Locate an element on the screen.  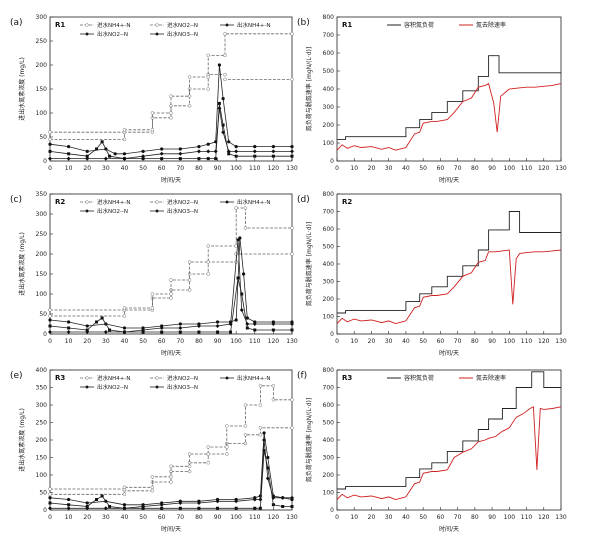
x-tick-label: 100 is located at coordinates (236, 517).